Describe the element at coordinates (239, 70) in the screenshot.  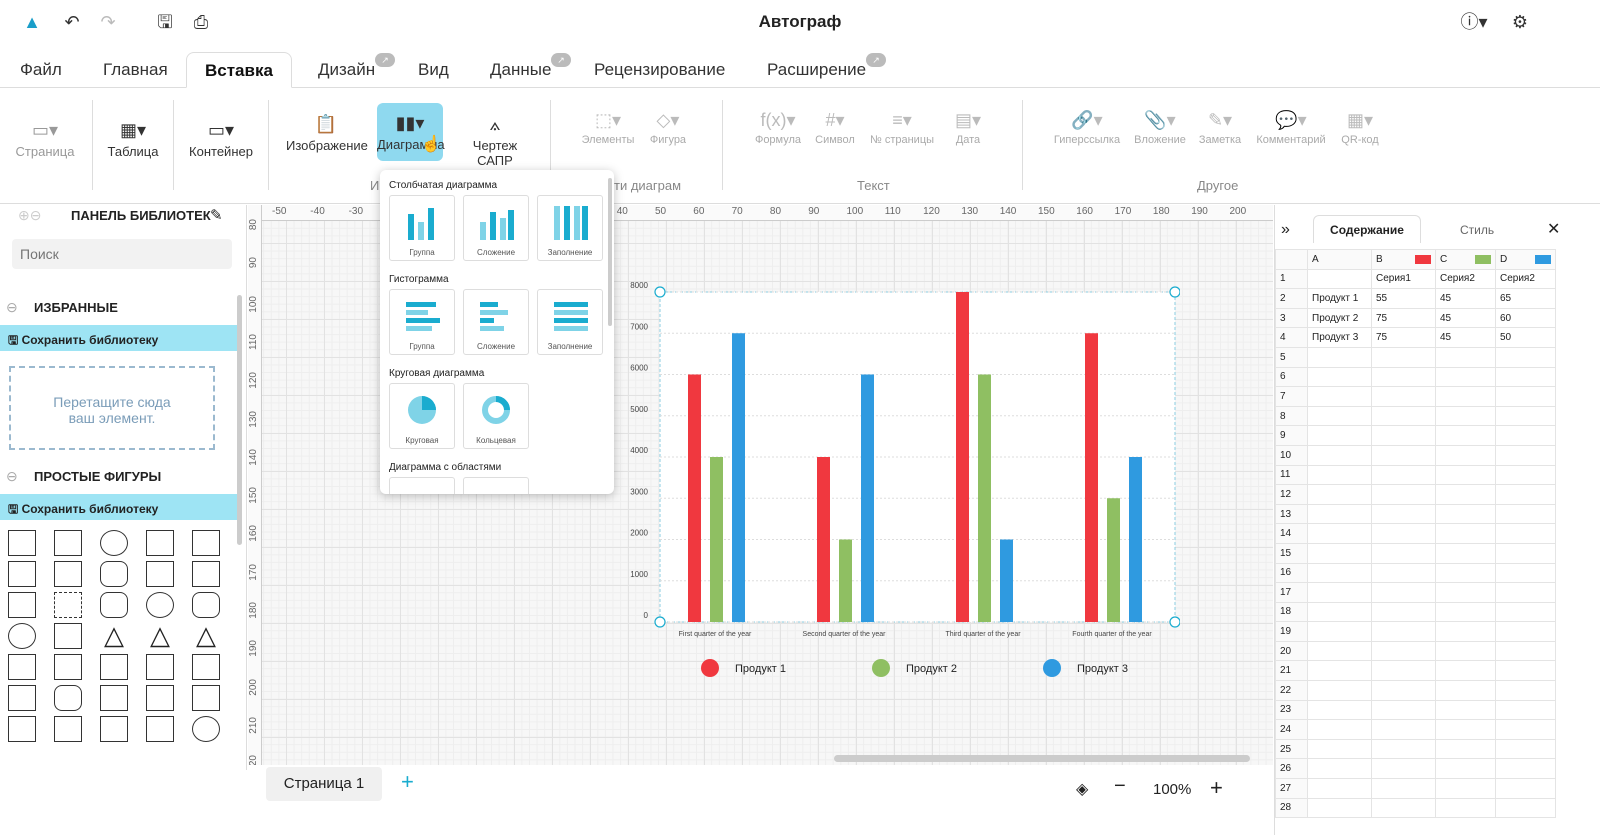
I see `tab-insert: Вставка` at that location.